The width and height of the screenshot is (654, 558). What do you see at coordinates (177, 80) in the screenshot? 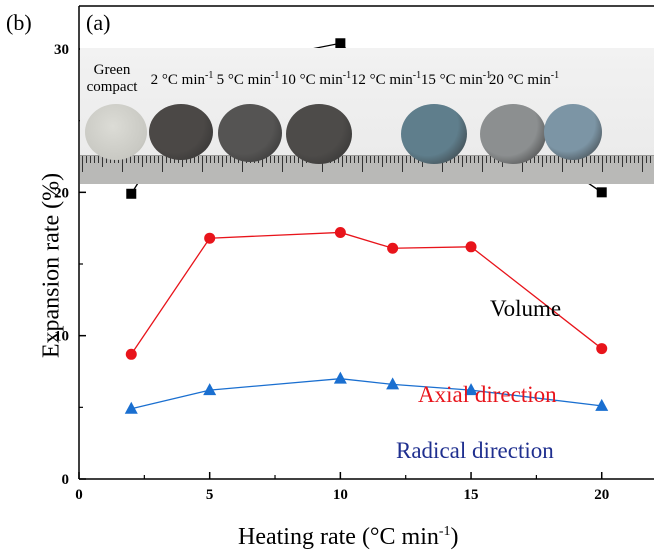
I see `sample-label-text: 2 °C min` at bounding box center [177, 80].